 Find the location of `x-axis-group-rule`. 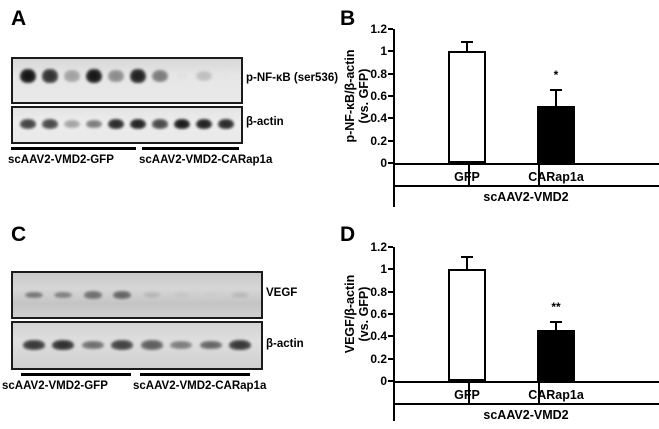

x-axis-group-rule is located at coordinates (526, 404).